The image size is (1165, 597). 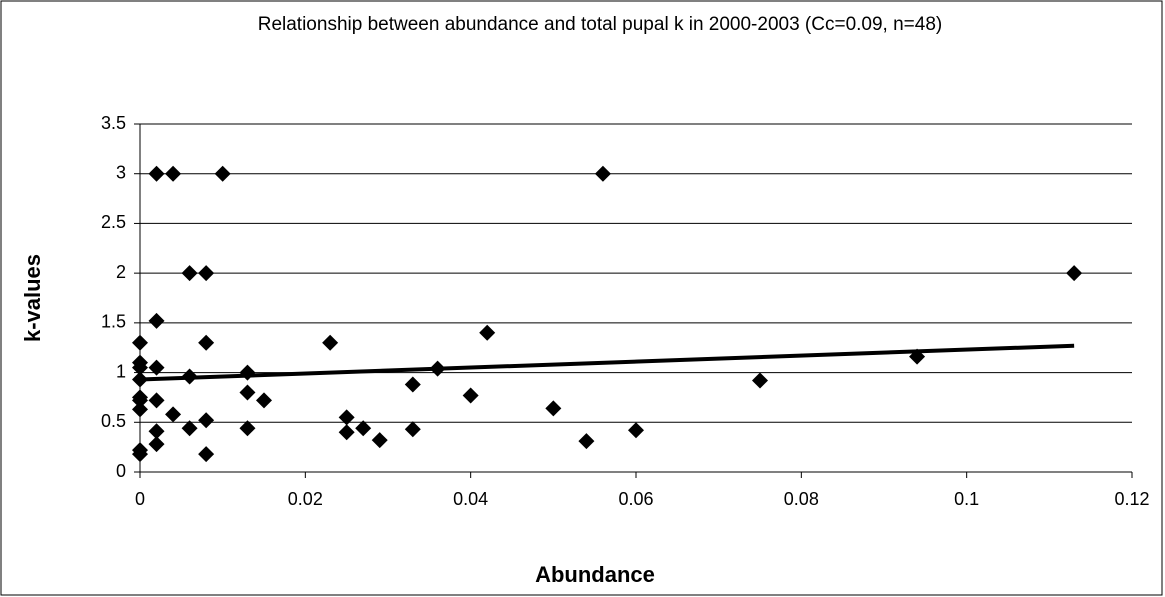 What do you see at coordinates (113, 322) in the screenshot?
I see `y-tick-label: 1.5` at bounding box center [113, 322].